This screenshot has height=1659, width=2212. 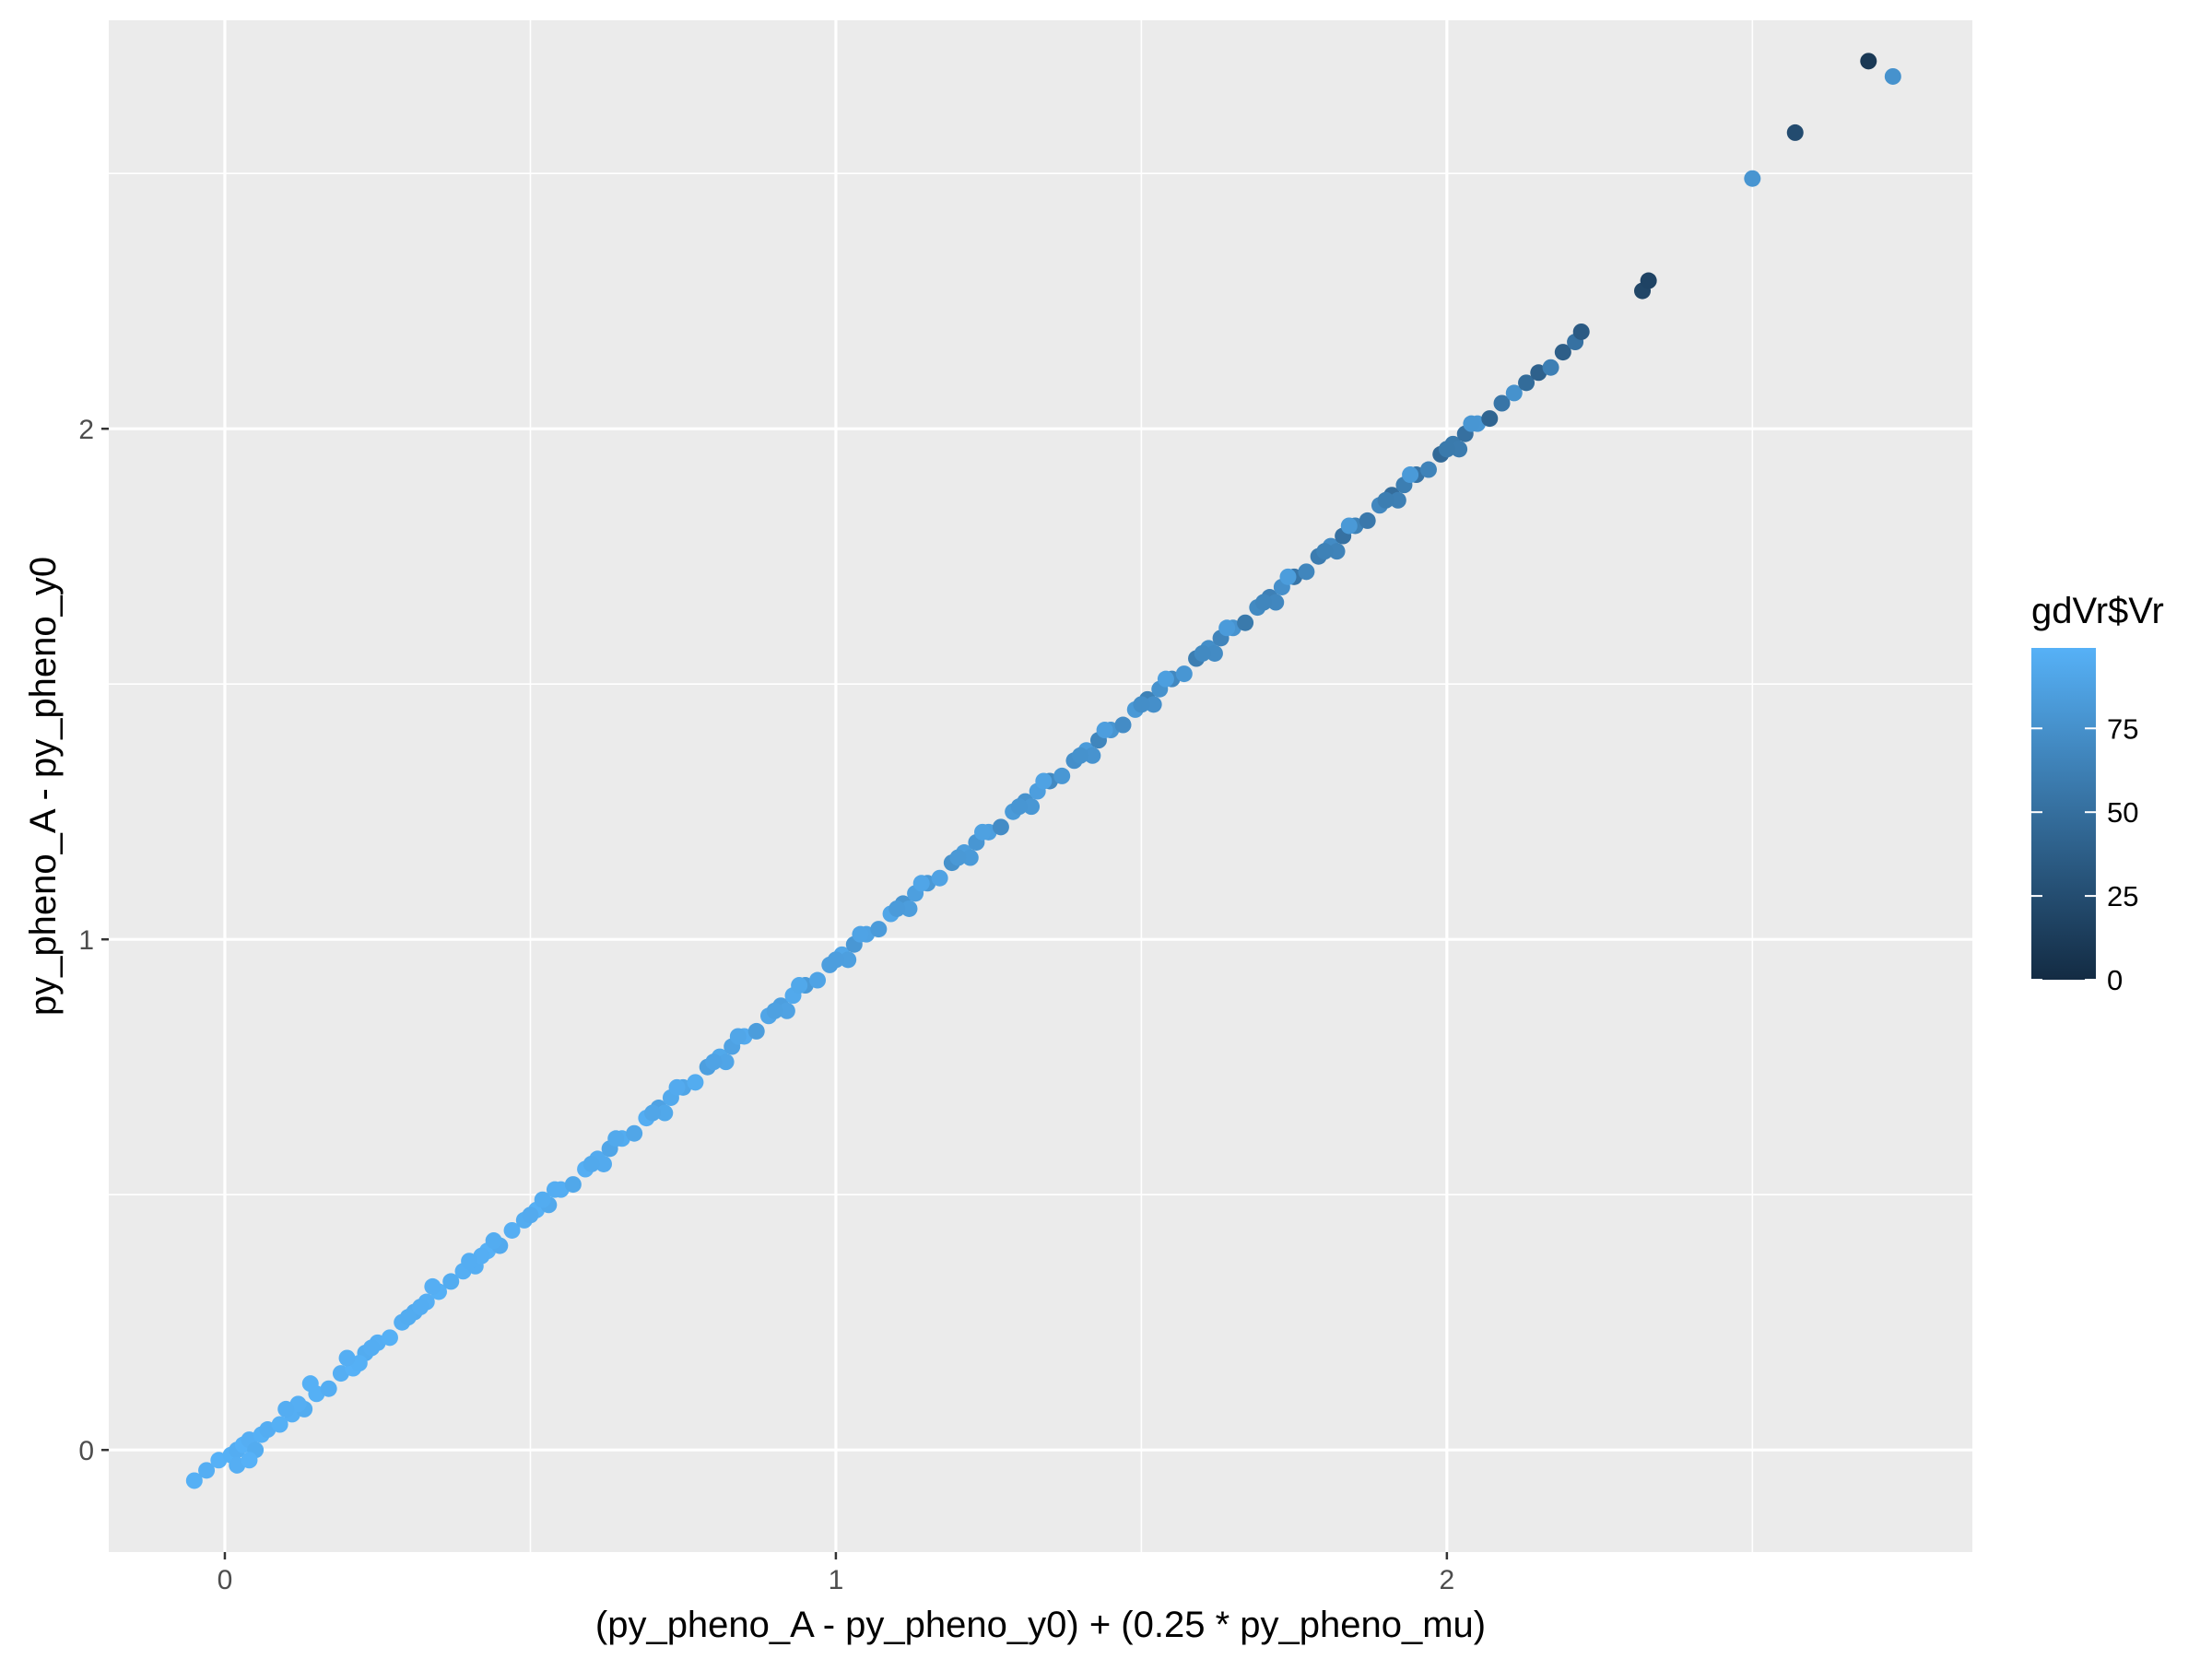 What do you see at coordinates (2097, 611) in the screenshot?
I see `legend-title: gdVr$Vr` at bounding box center [2097, 611].